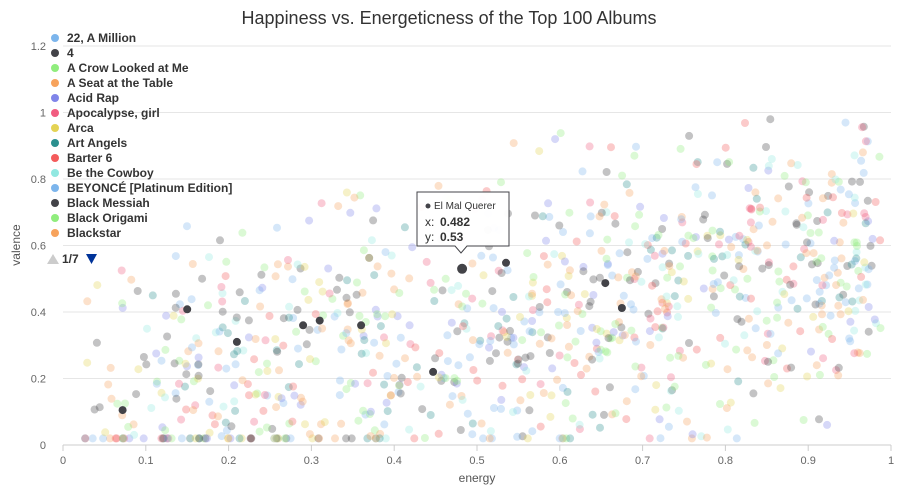  Describe the element at coordinates (53, 259) in the screenshot. I see `pager-up-arrow-icon` at that location.